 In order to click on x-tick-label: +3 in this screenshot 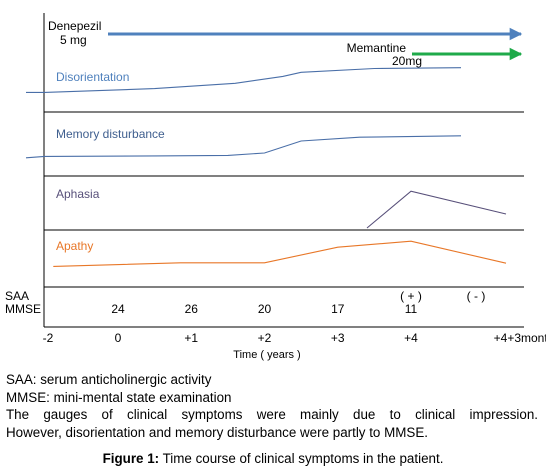, I will do `click(338, 338)`.